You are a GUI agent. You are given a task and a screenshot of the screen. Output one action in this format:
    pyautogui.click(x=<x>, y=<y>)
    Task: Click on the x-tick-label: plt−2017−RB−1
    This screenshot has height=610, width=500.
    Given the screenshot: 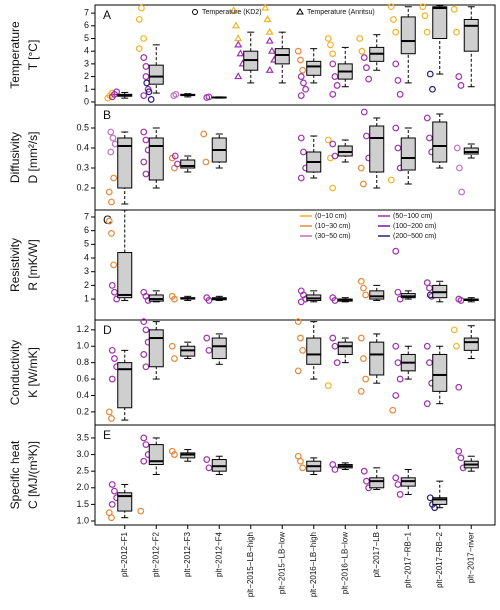 What is the action you would take?
    pyautogui.click(x=407, y=559)
    